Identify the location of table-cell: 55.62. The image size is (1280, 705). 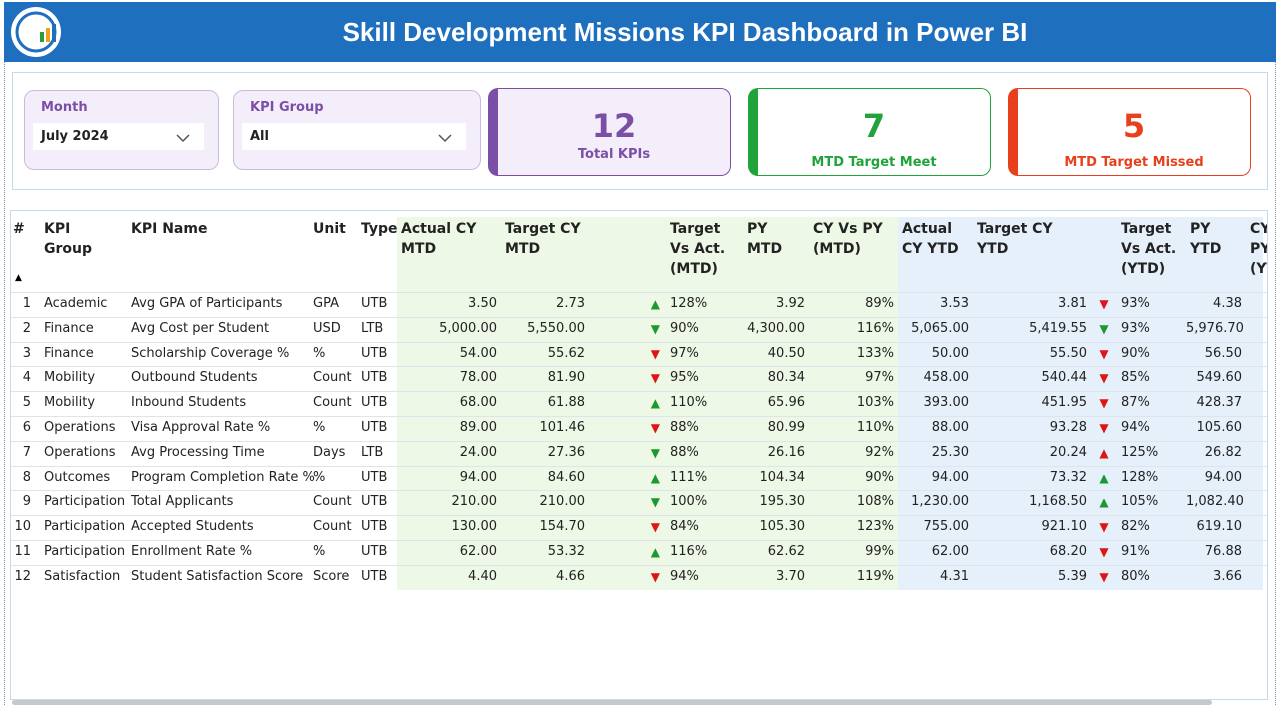
(566, 353).